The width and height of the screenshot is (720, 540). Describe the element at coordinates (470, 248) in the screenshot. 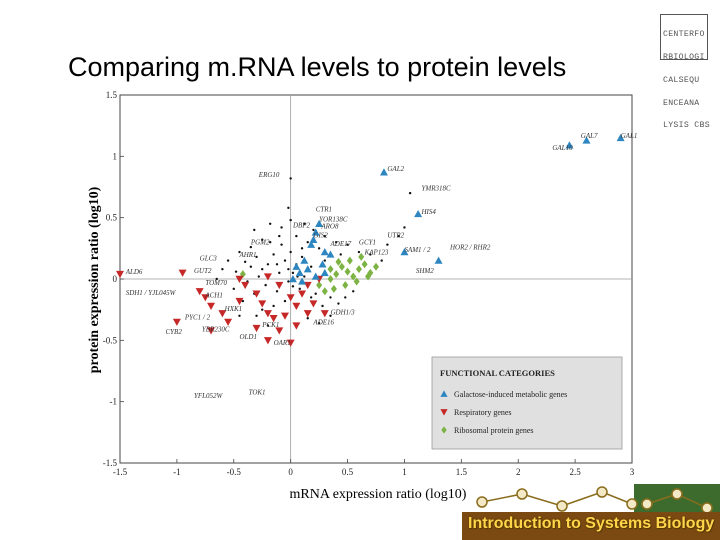

I see `gene-label: HOR2 / RHR2` at that location.